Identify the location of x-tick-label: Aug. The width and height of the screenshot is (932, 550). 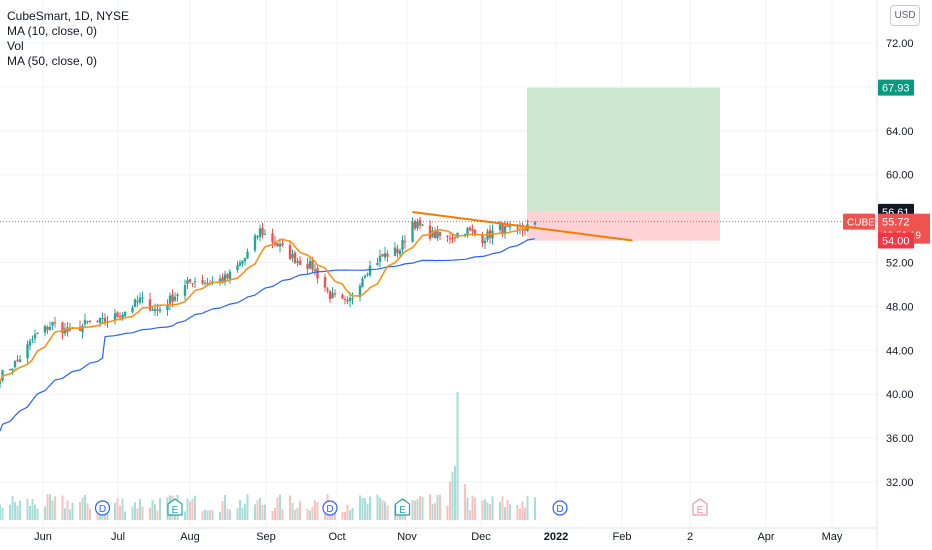
(190, 537).